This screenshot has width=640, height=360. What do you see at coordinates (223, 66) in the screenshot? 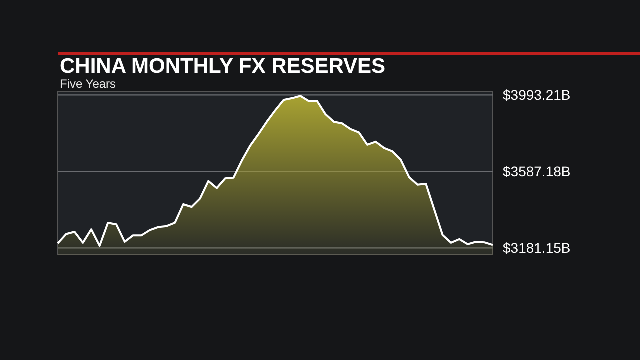
I see `chart-title: CHINA MONTHLY FX RESERVES` at bounding box center [223, 66].